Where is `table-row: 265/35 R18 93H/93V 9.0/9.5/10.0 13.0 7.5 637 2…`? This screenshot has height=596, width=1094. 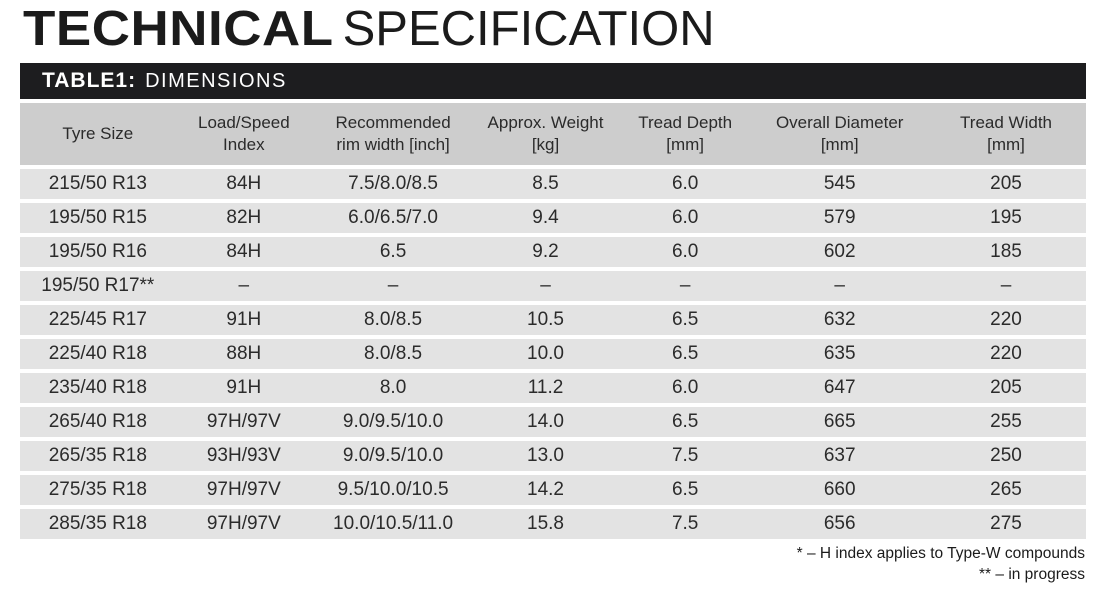
table-row: 265/35 R18 93H/93V 9.0/9.5/10.0 13.0 7.5 637 2… is located at coordinates (553, 456).